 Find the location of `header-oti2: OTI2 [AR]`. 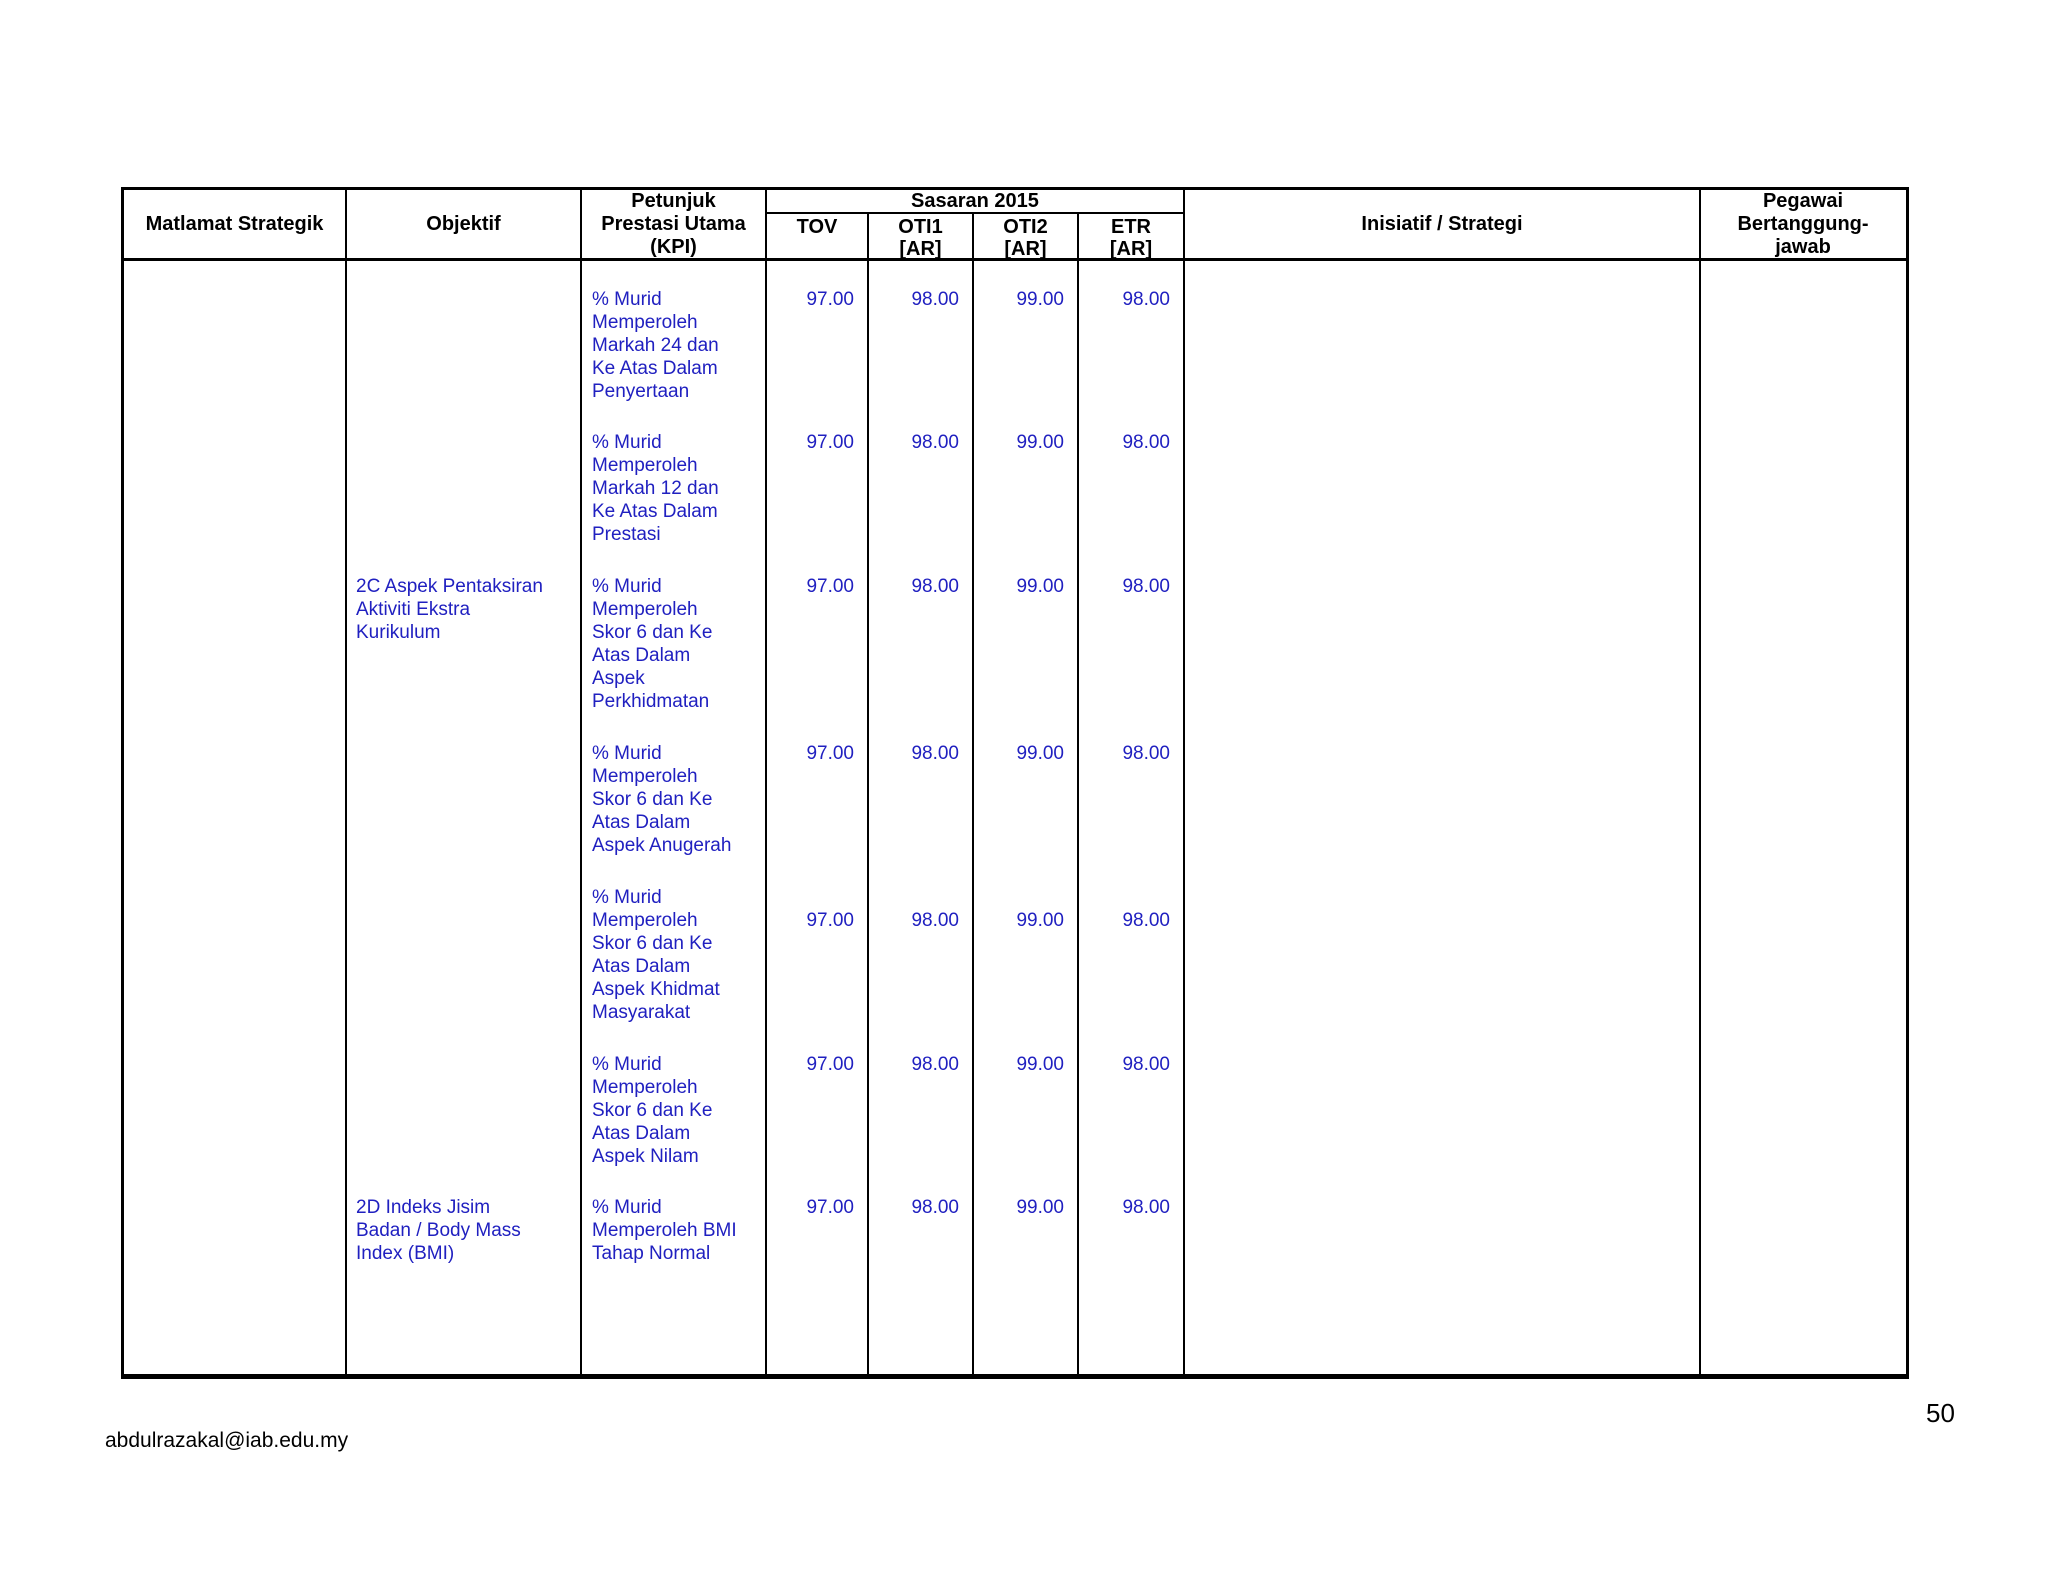

header-oti2: OTI2 [AR] is located at coordinates (1025, 238).